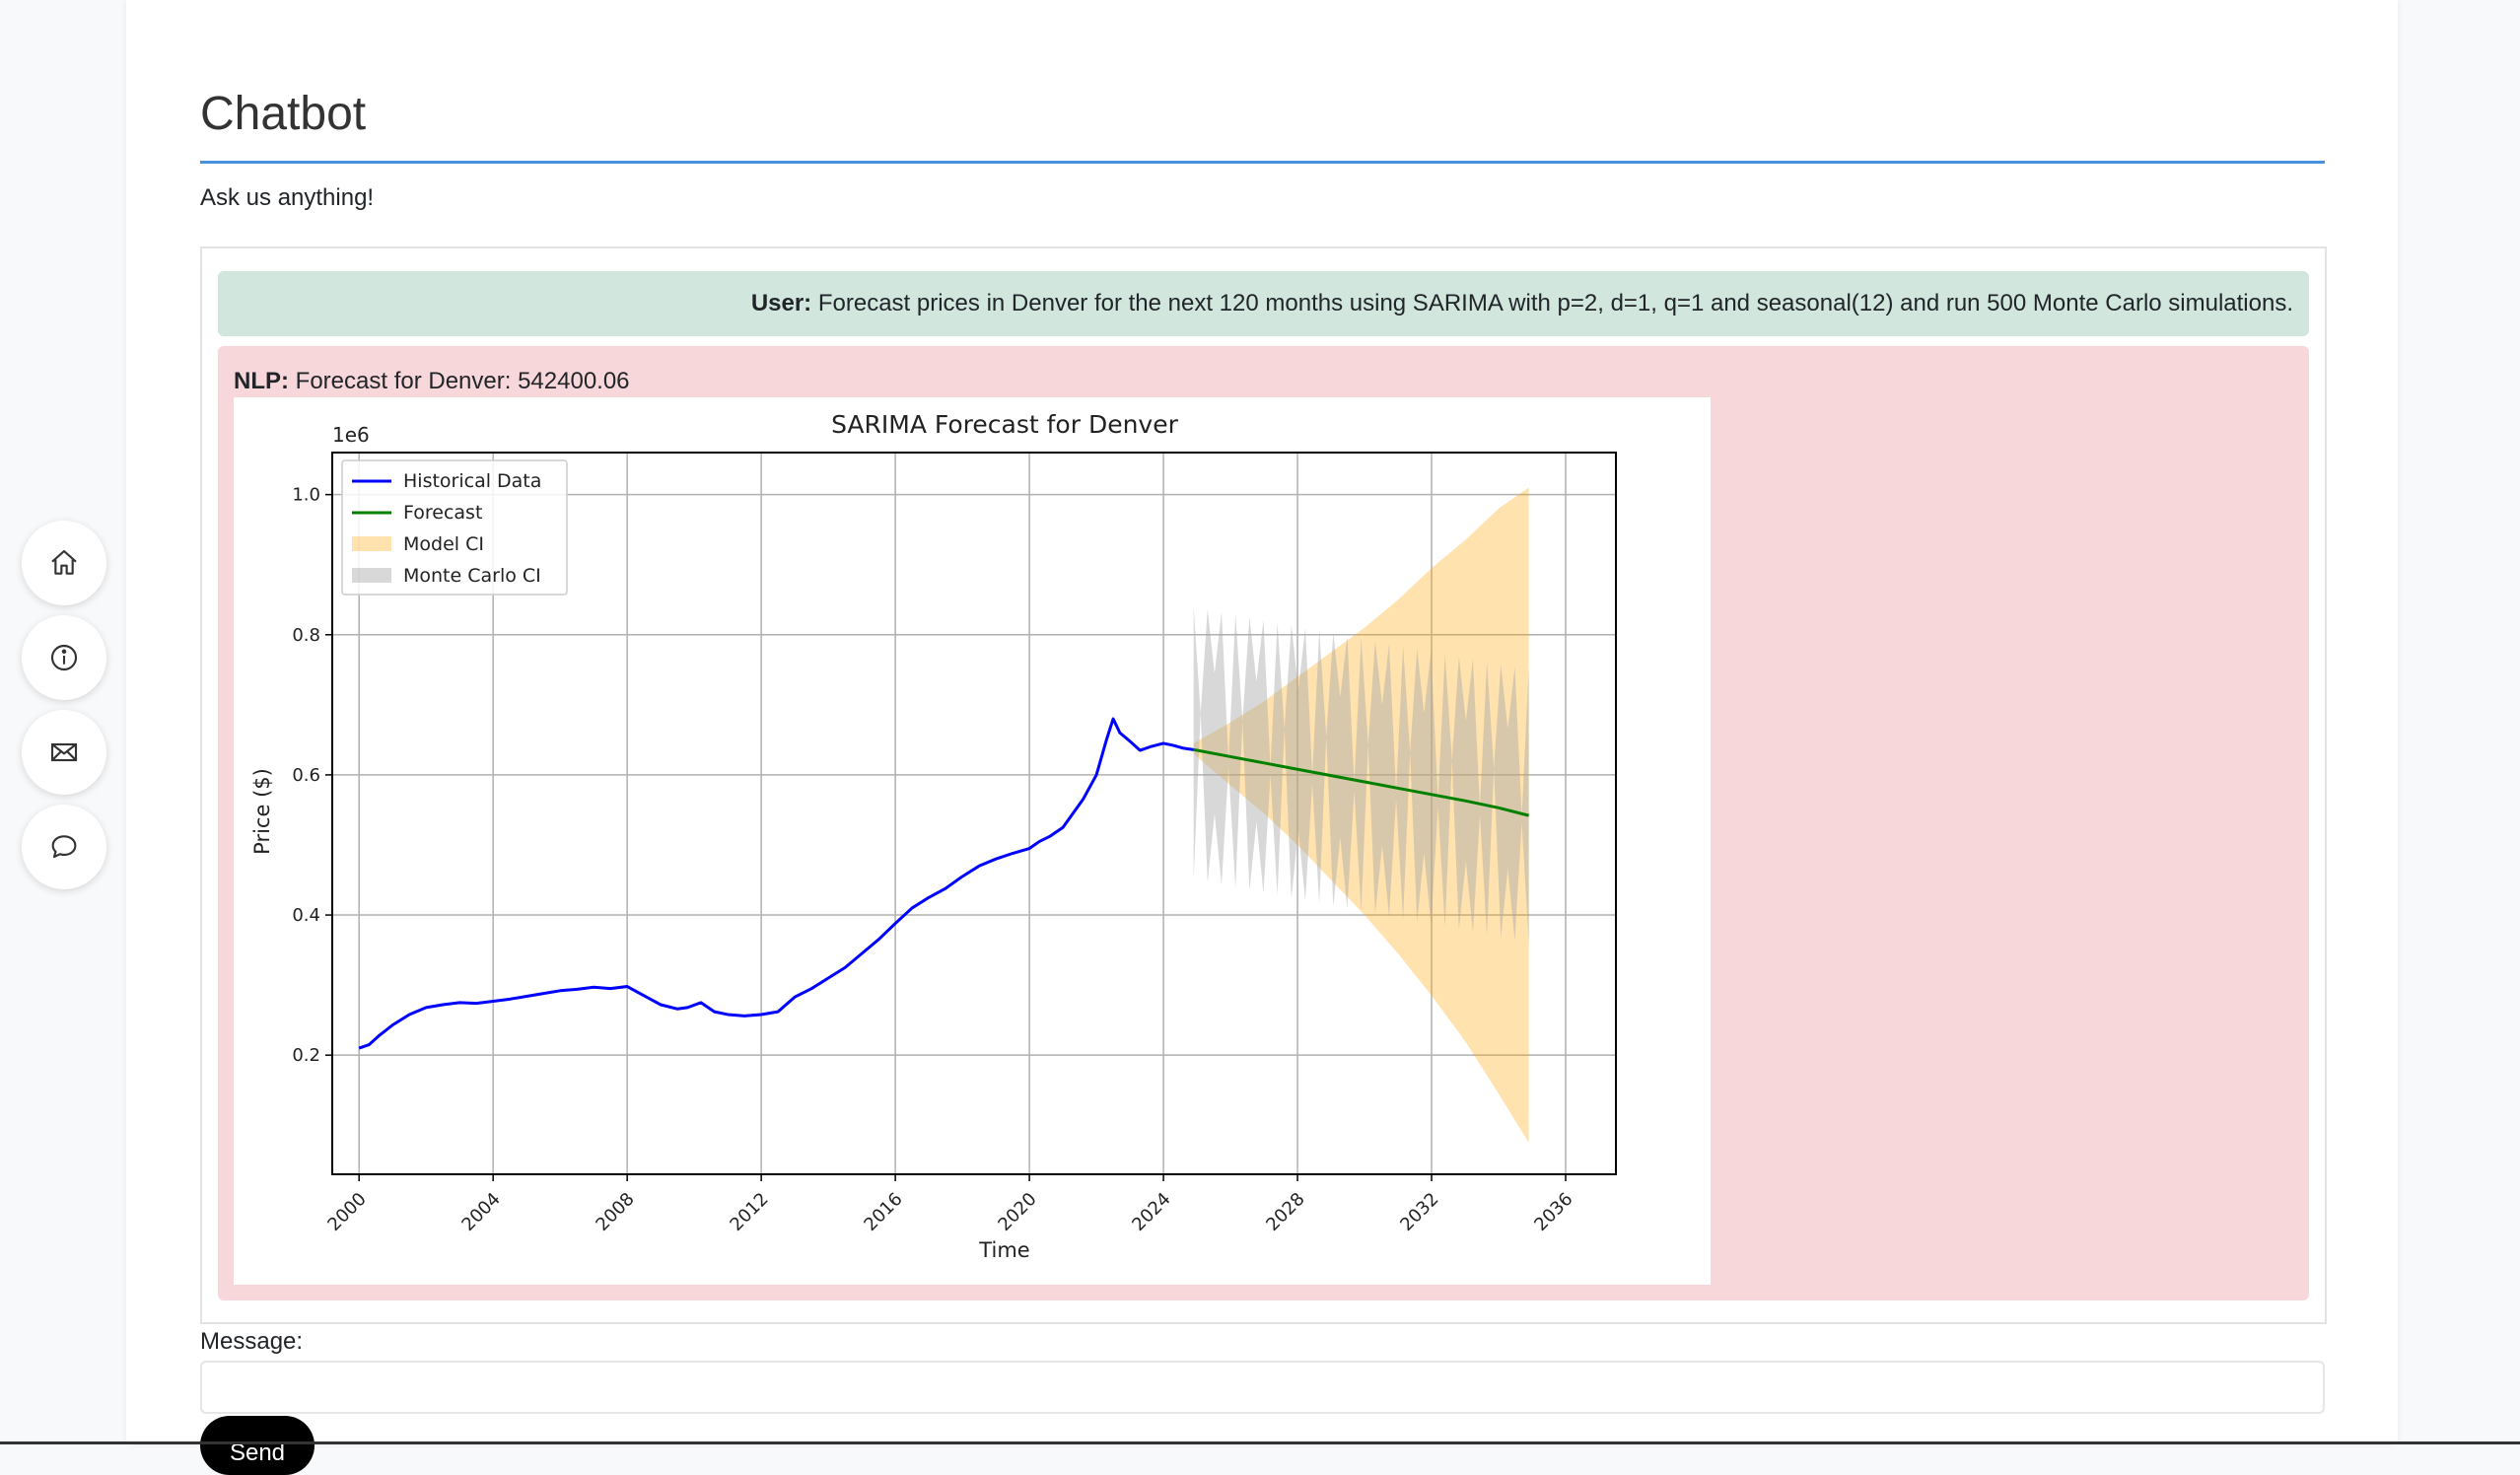 This screenshot has height=1475, width=2520. What do you see at coordinates (283, 114) in the screenshot?
I see `page-title: Chatbot` at bounding box center [283, 114].